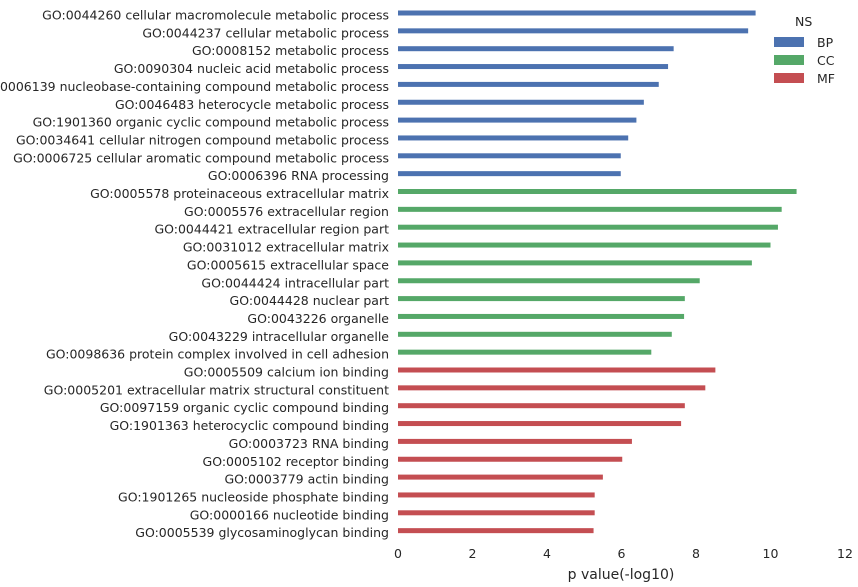 The width and height of the screenshot is (858, 587). What do you see at coordinates (309, 443) in the screenshot?
I see `y-tick-label: GO:0003723 RNA binding` at bounding box center [309, 443].